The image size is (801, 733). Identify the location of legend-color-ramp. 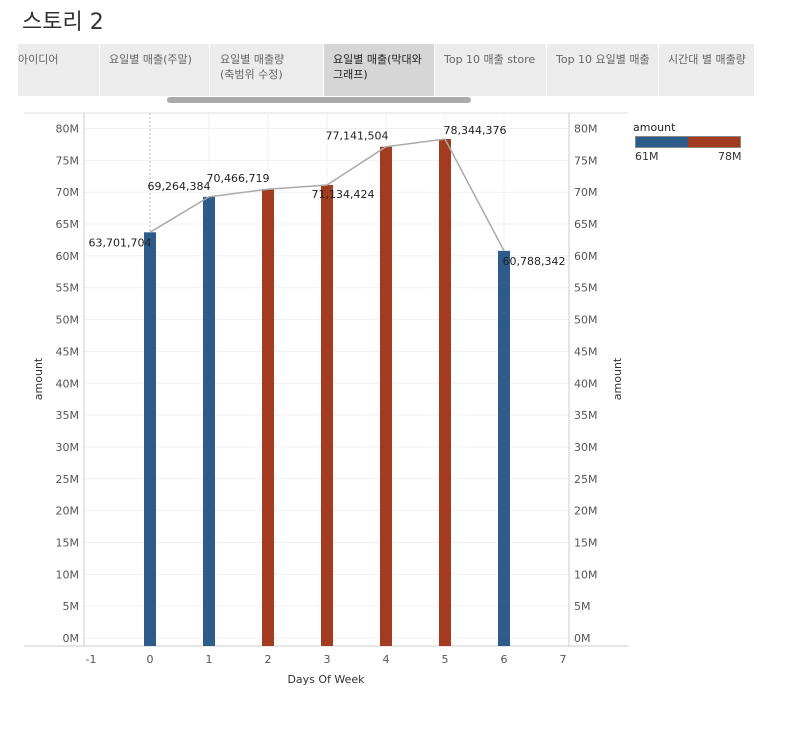
(688, 142).